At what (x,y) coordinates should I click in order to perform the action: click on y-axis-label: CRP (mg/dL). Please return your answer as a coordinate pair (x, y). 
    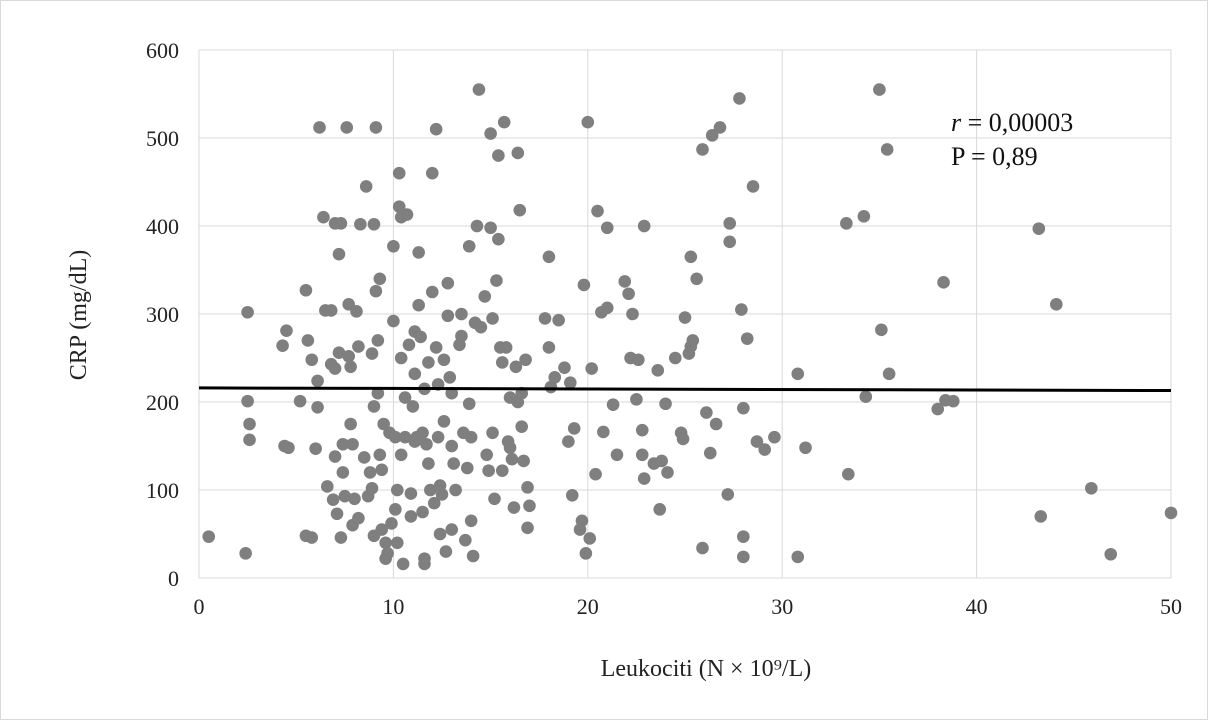
    Looking at the image, I should click on (79, 315).